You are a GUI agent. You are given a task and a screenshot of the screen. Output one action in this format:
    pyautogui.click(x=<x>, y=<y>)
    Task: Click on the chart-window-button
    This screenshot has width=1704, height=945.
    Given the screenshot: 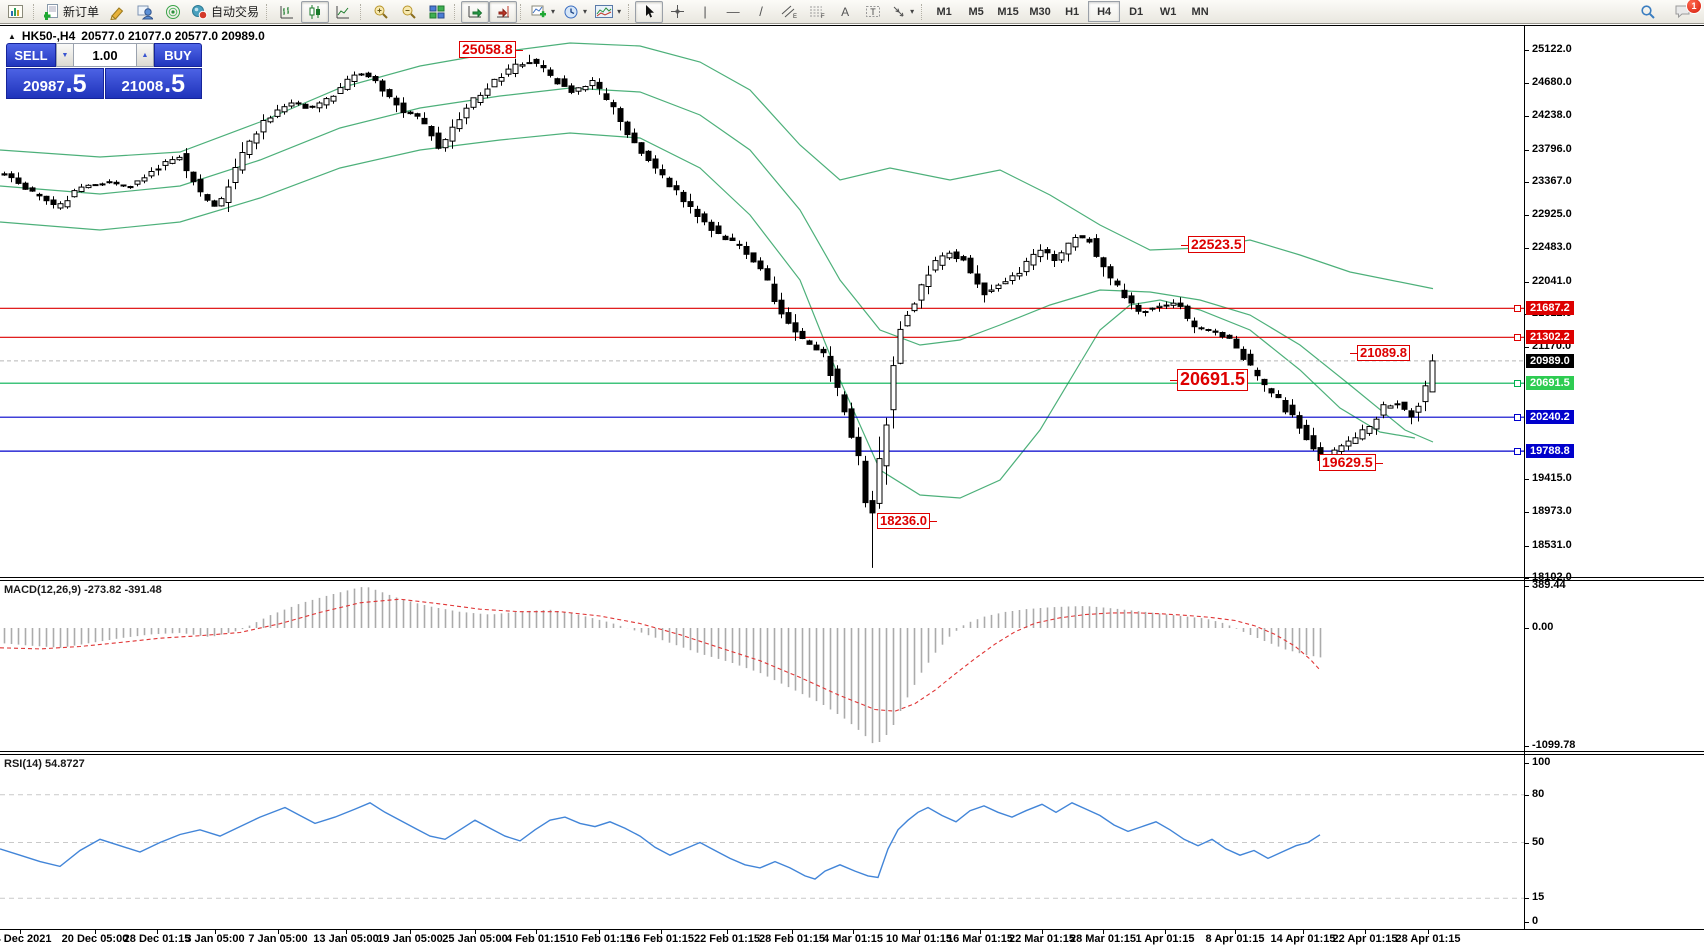 What is the action you would take?
    pyautogui.click(x=16, y=12)
    